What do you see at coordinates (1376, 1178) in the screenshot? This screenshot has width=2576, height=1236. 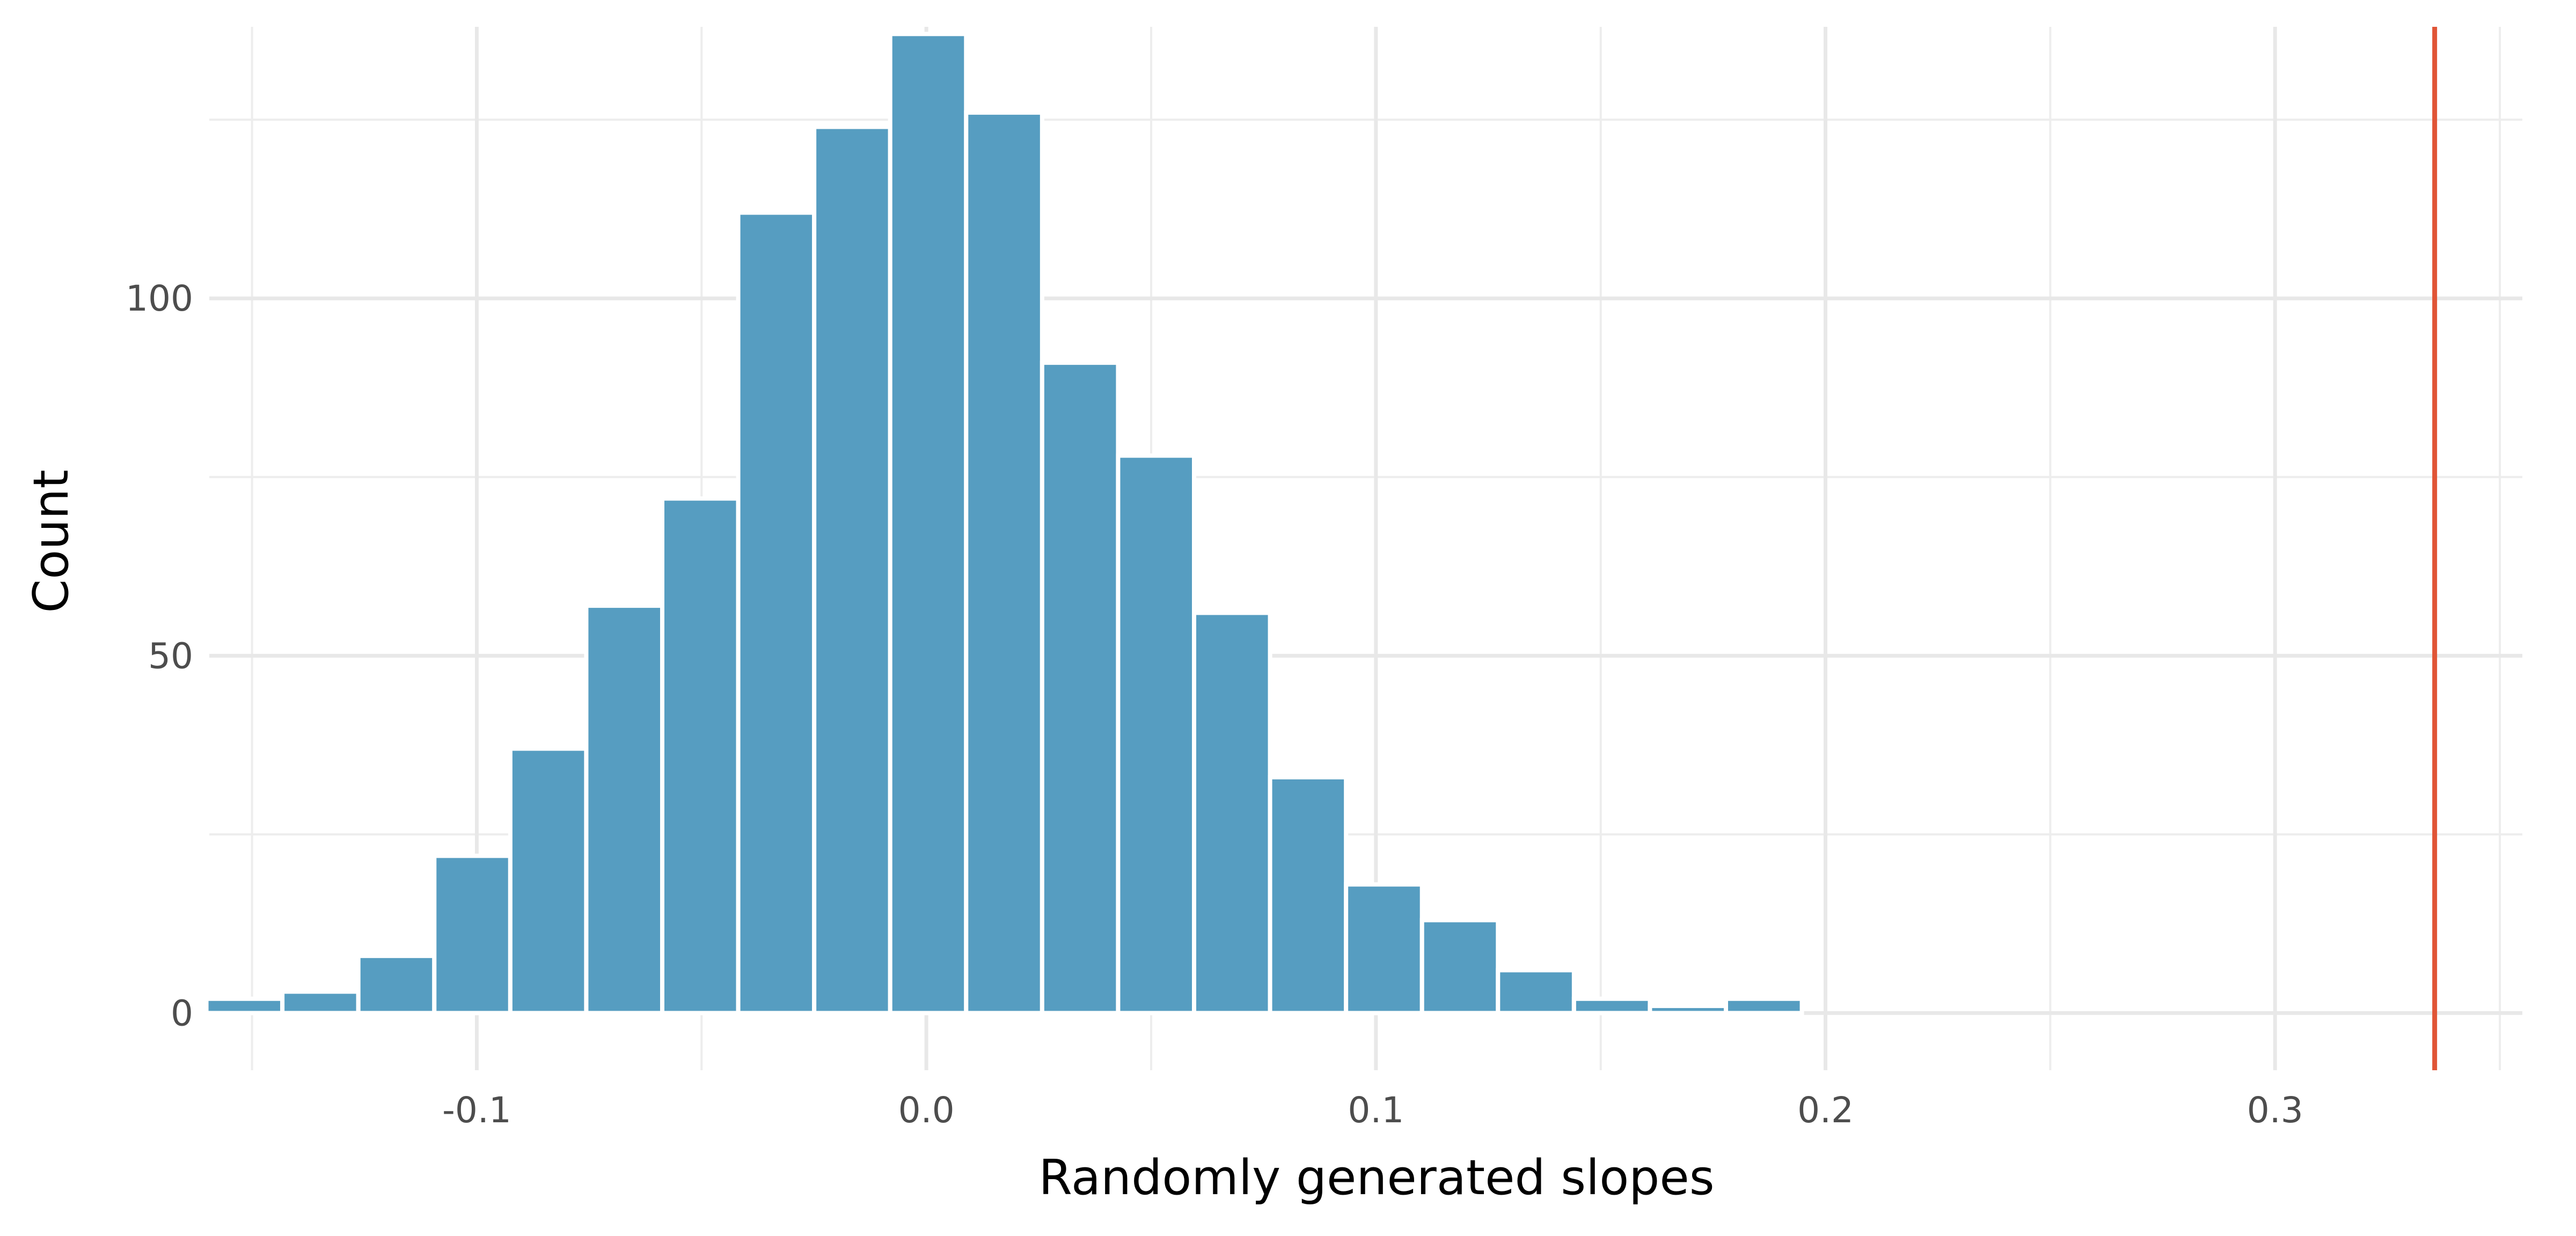 I see `x-axis-title: Randomly generated slopes` at bounding box center [1376, 1178].